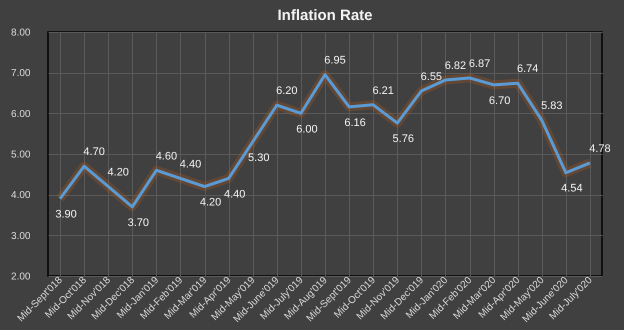  What do you see at coordinates (287, 91) in the screenshot?
I see `data-label: 6.20` at bounding box center [287, 91].